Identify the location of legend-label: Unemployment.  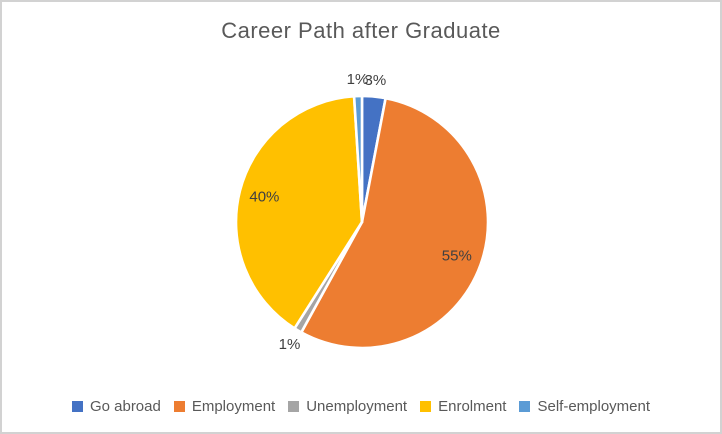
(357, 406).